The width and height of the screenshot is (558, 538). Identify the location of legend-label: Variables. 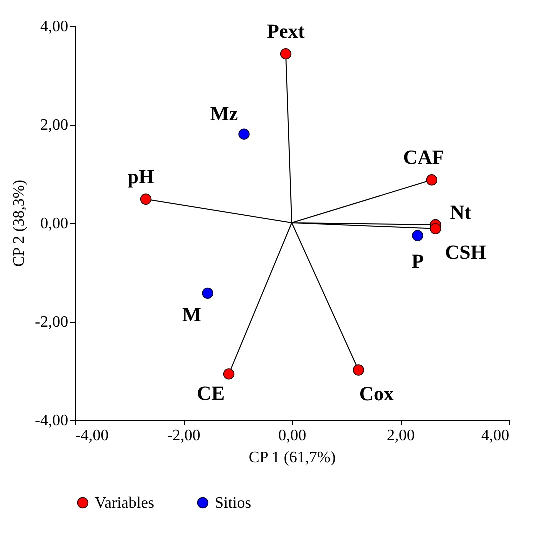
(125, 503).